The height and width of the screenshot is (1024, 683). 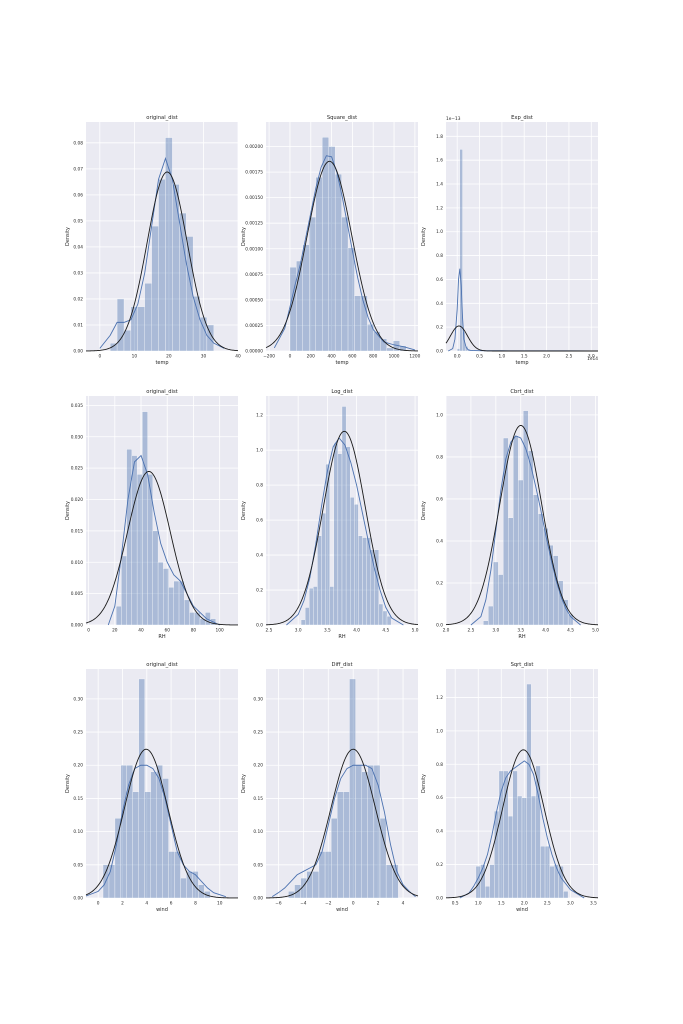 What do you see at coordinates (342, 256) in the screenshot?
I see `normal-fit-line` at bounding box center [342, 256].